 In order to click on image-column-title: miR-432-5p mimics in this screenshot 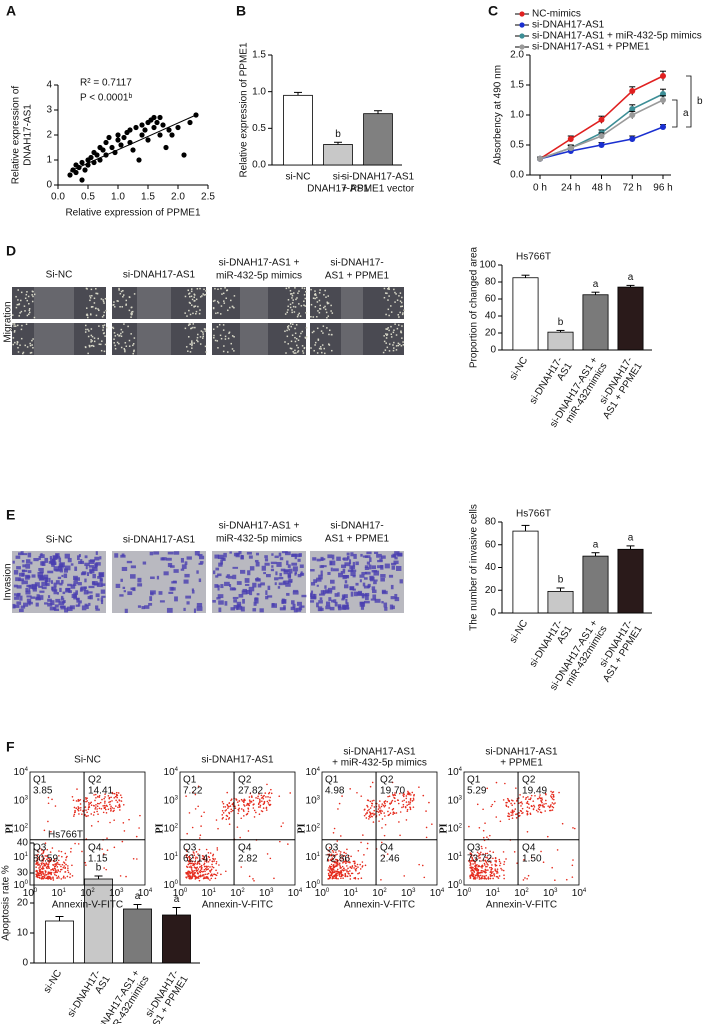, I will do `click(259, 539)`.